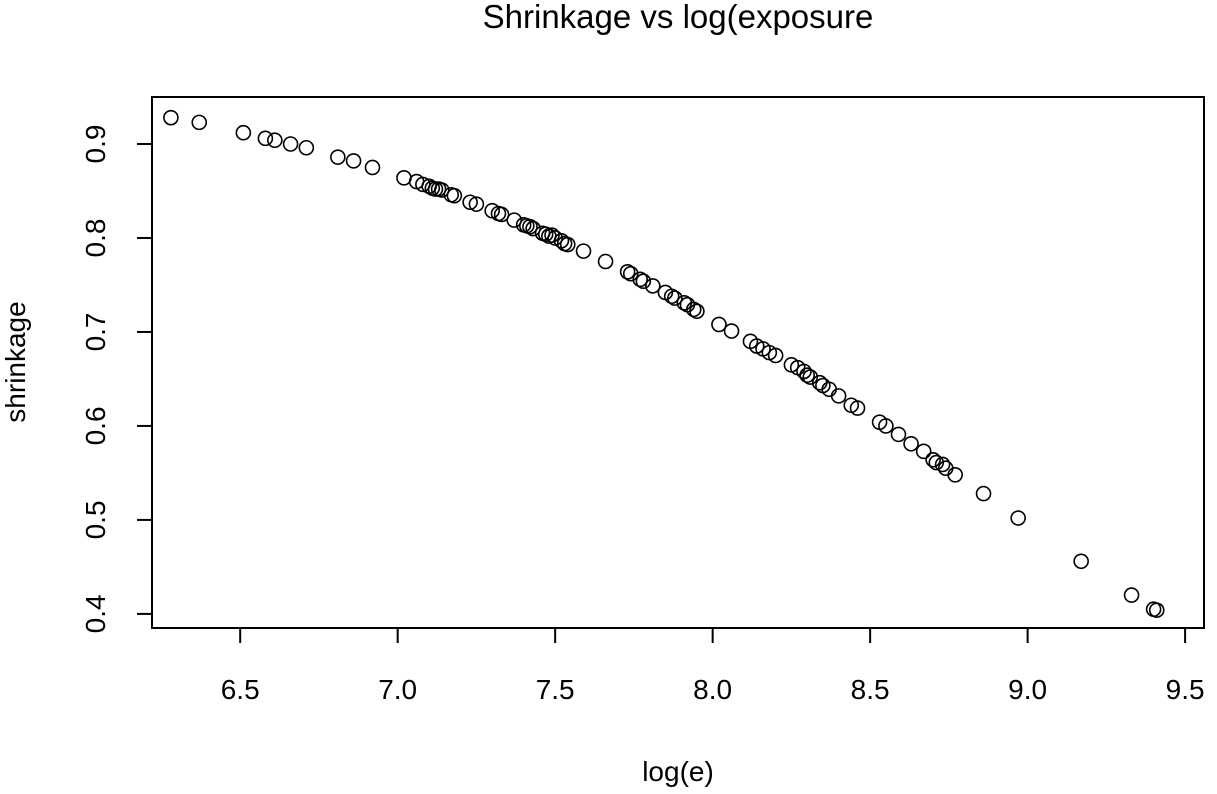 The image size is (1217, 794). What do you see at coordinates (95, 144) in the screenshot?
I see `y-tick-label: 0.9` at bounding box center [95, 144].